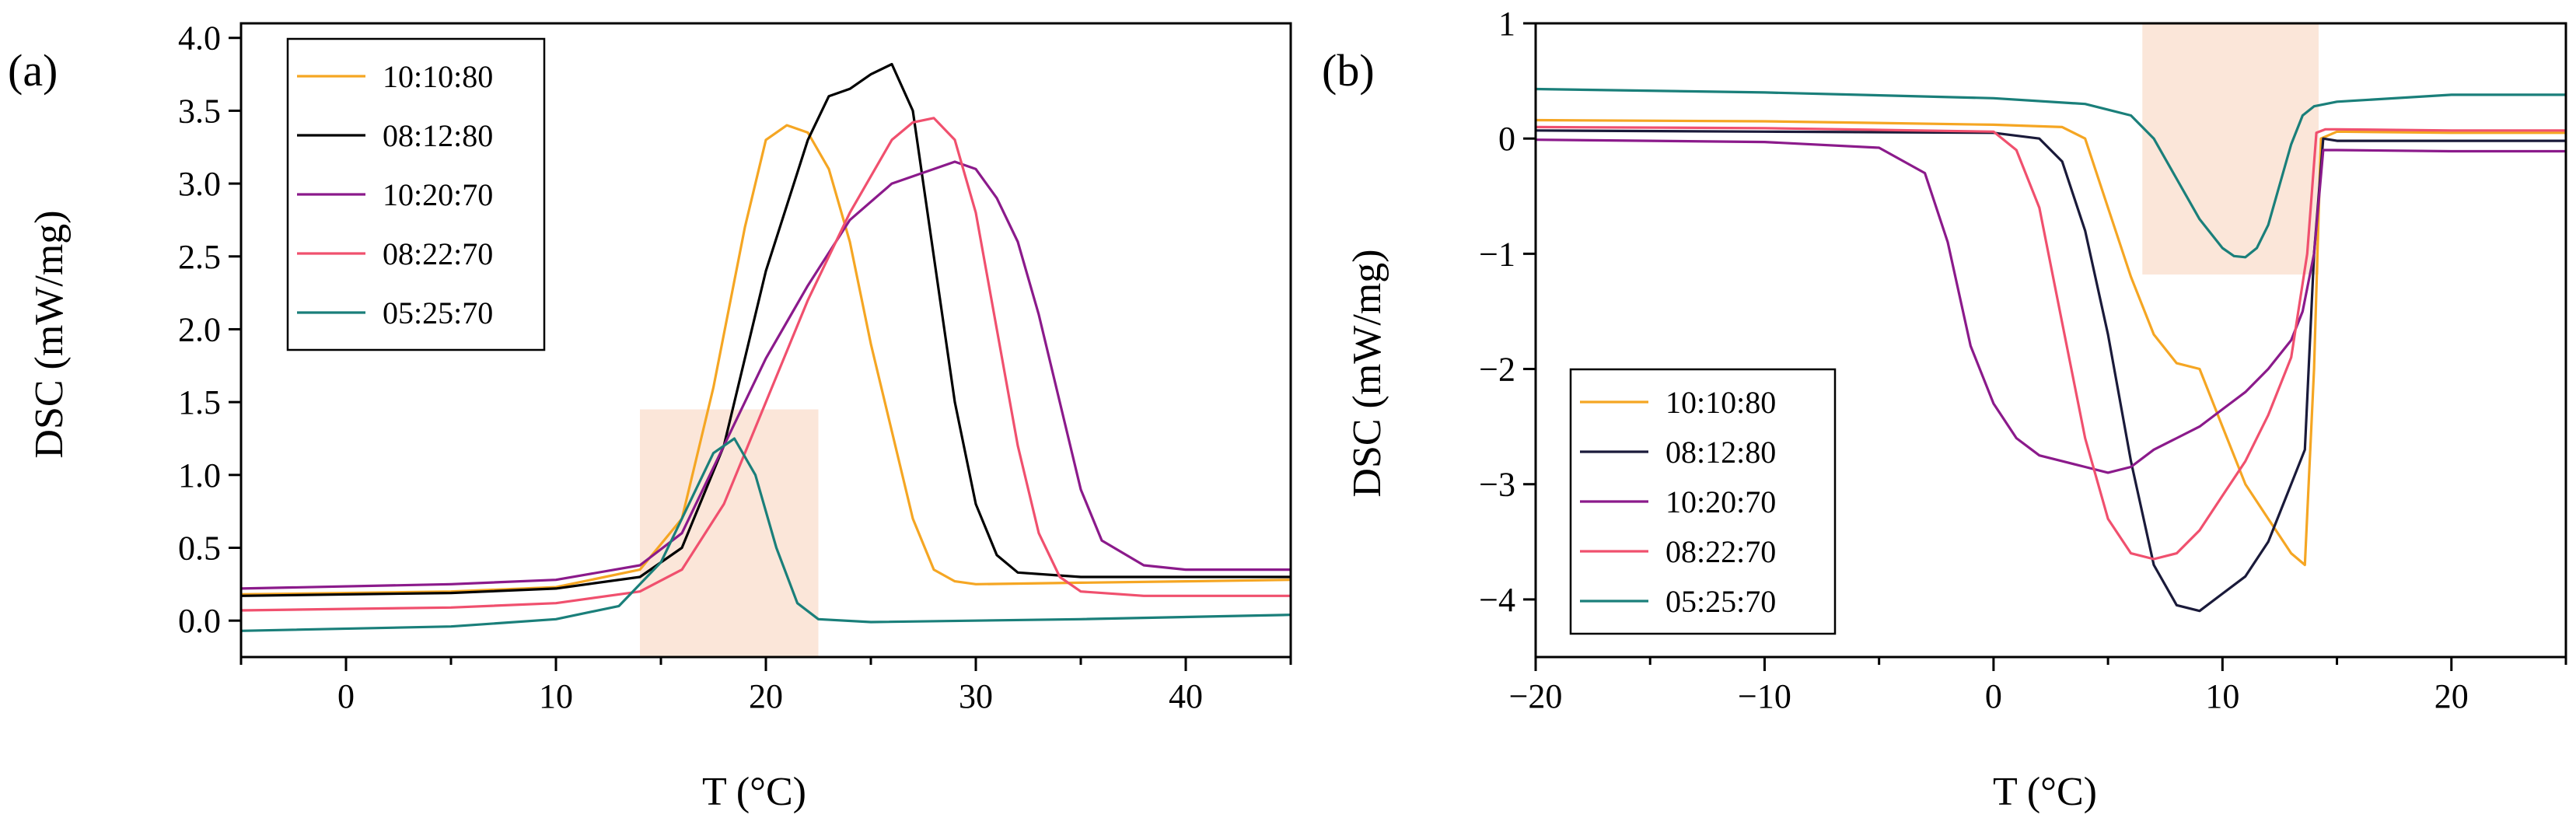  What do you see at coordinates (1497, 370) in the screenshot?
I see `y-tick-label: −2` at bounding box center [1497, 370].